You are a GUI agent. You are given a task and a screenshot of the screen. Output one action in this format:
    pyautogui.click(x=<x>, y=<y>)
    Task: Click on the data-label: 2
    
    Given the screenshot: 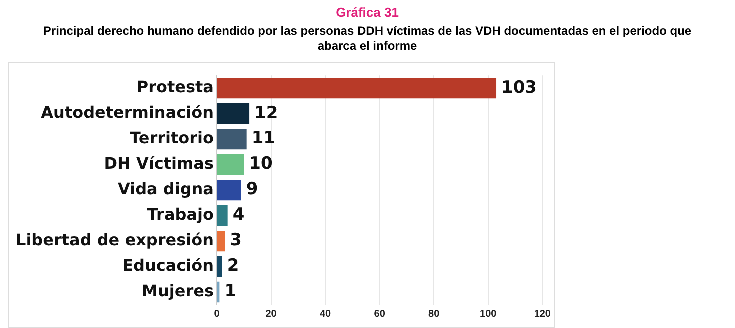 What is the action you would take?
    pyautogui.click(x=233, y=266)
    